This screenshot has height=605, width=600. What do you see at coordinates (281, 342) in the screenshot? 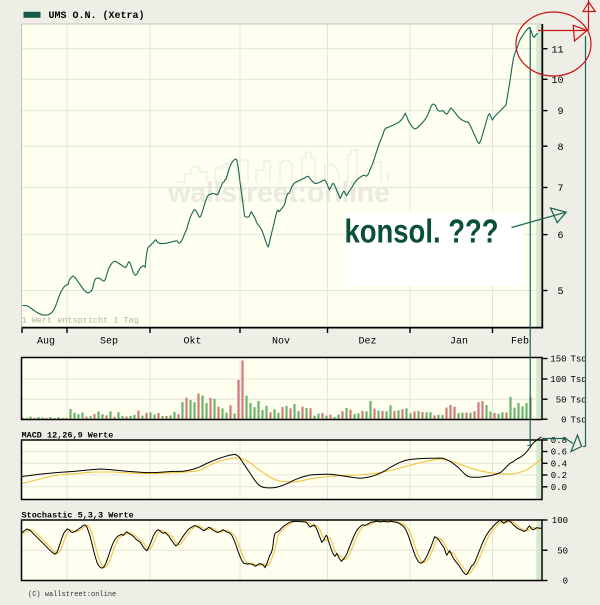
I see `svg-text: Nov` at bounding box center [281, 342].